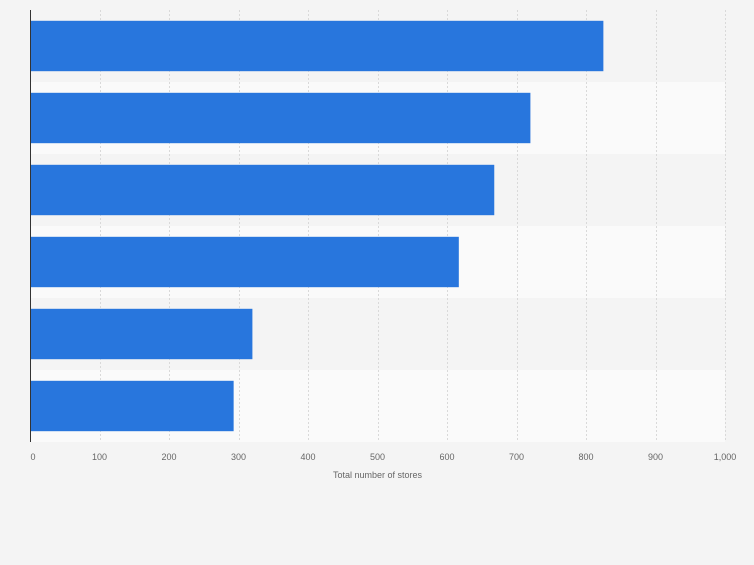 Image resolution: width=754 pixels, height=565 pixels. I want to click on x-tick-label: 100, so click(99, 457).